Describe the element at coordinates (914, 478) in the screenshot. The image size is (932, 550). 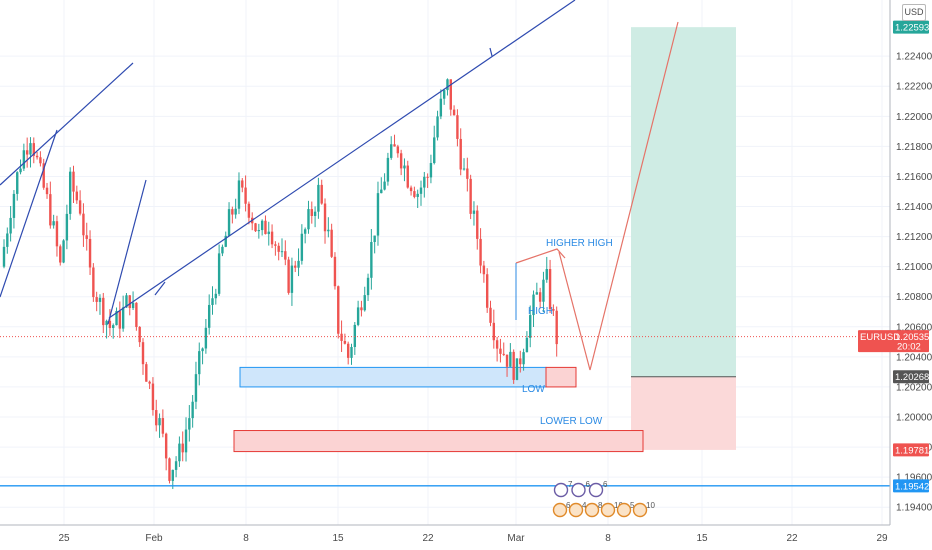
I see `y-tick-label: 1.19600` at that location.